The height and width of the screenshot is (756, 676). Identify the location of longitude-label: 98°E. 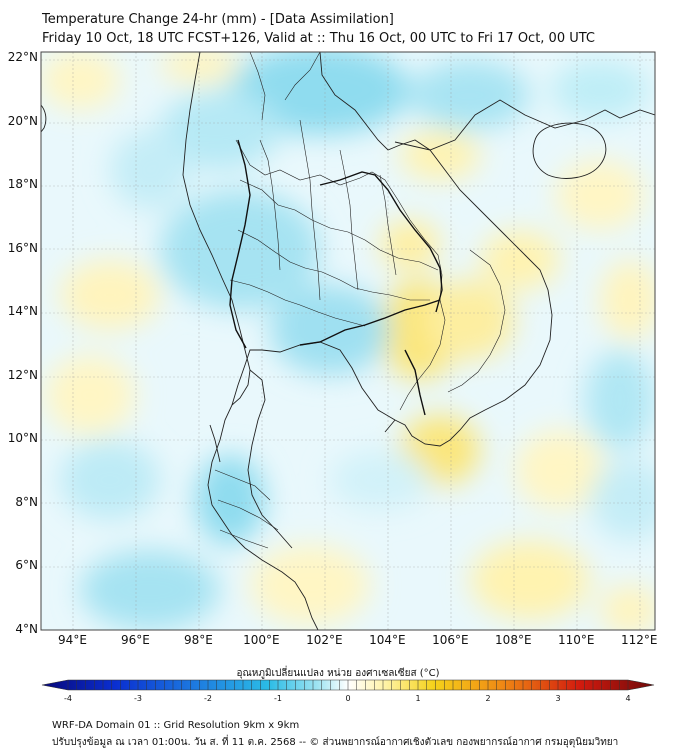
(198, 640).